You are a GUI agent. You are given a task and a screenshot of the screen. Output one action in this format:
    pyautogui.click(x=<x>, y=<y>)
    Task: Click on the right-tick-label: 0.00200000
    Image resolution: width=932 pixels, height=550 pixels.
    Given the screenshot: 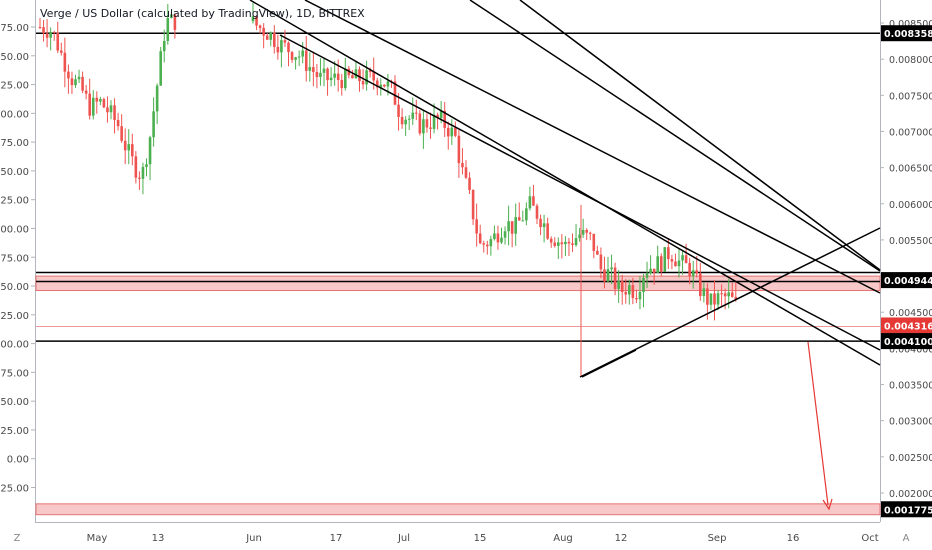 What is the action you would take?
    pyautogui.click(x=910, y=494)
    